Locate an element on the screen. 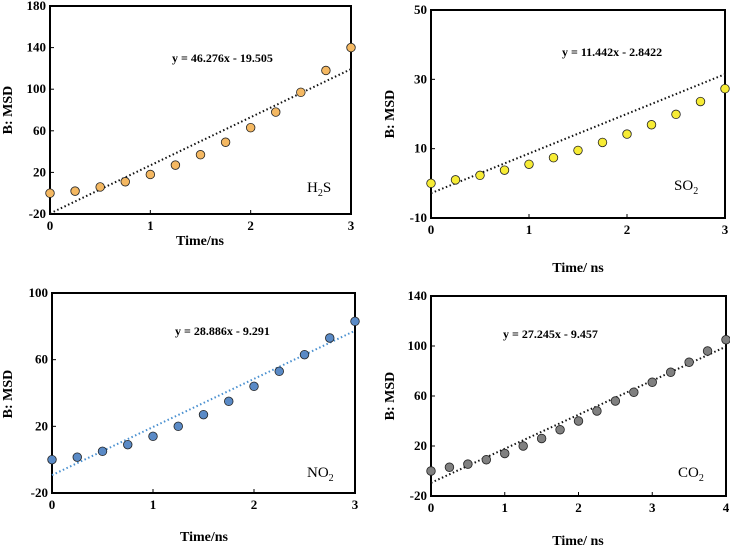 The image size is (730, 548). gas-label: SO2 is located at coordinates (686, 187).